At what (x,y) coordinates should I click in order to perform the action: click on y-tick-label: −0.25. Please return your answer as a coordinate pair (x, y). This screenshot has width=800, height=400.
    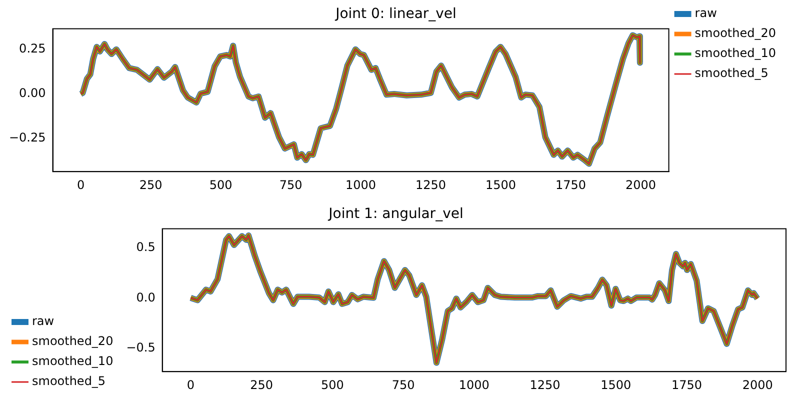
    Looking at the image, I should click on (27, 137).